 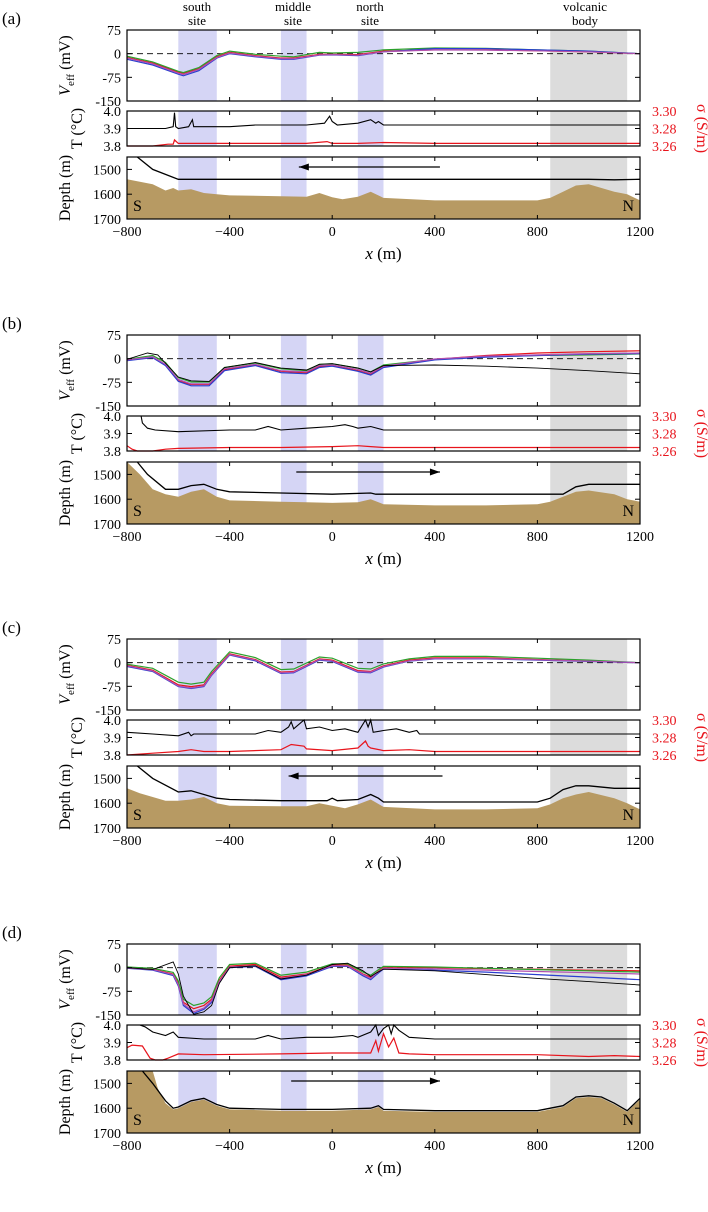 I want to click on x-axis-label: x (m), so click(x=382, y=253).